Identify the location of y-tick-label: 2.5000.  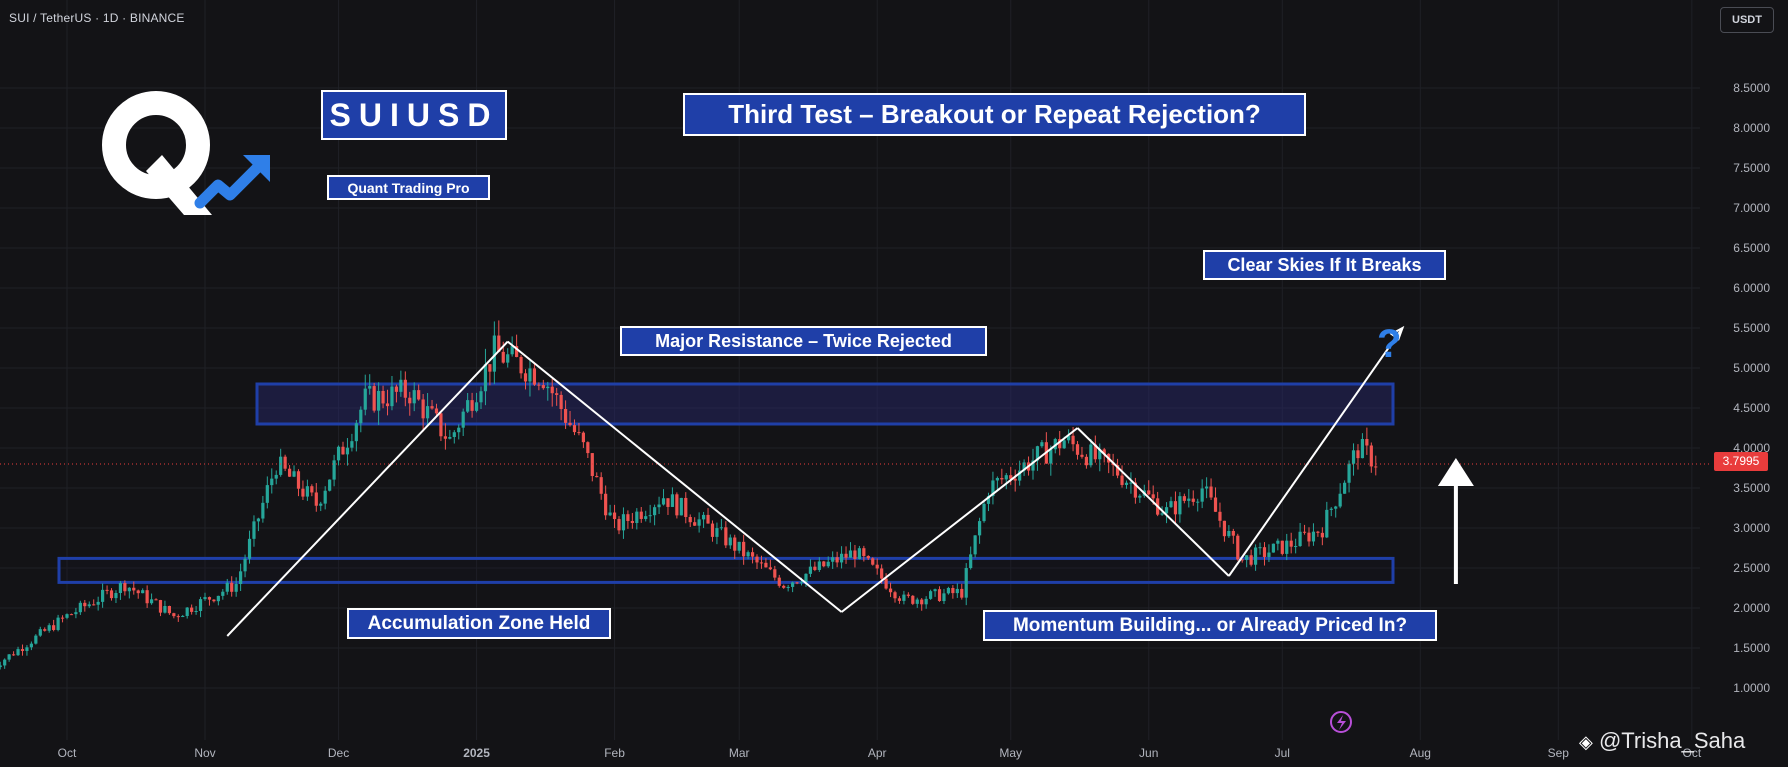
(1751, 568).